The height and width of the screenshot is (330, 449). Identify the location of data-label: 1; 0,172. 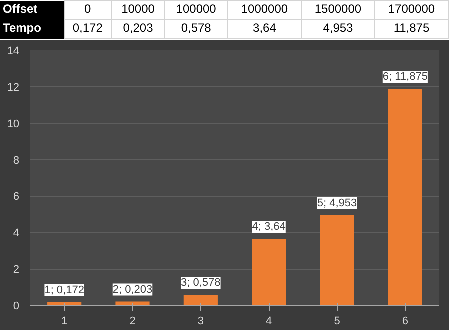
(64, 290).